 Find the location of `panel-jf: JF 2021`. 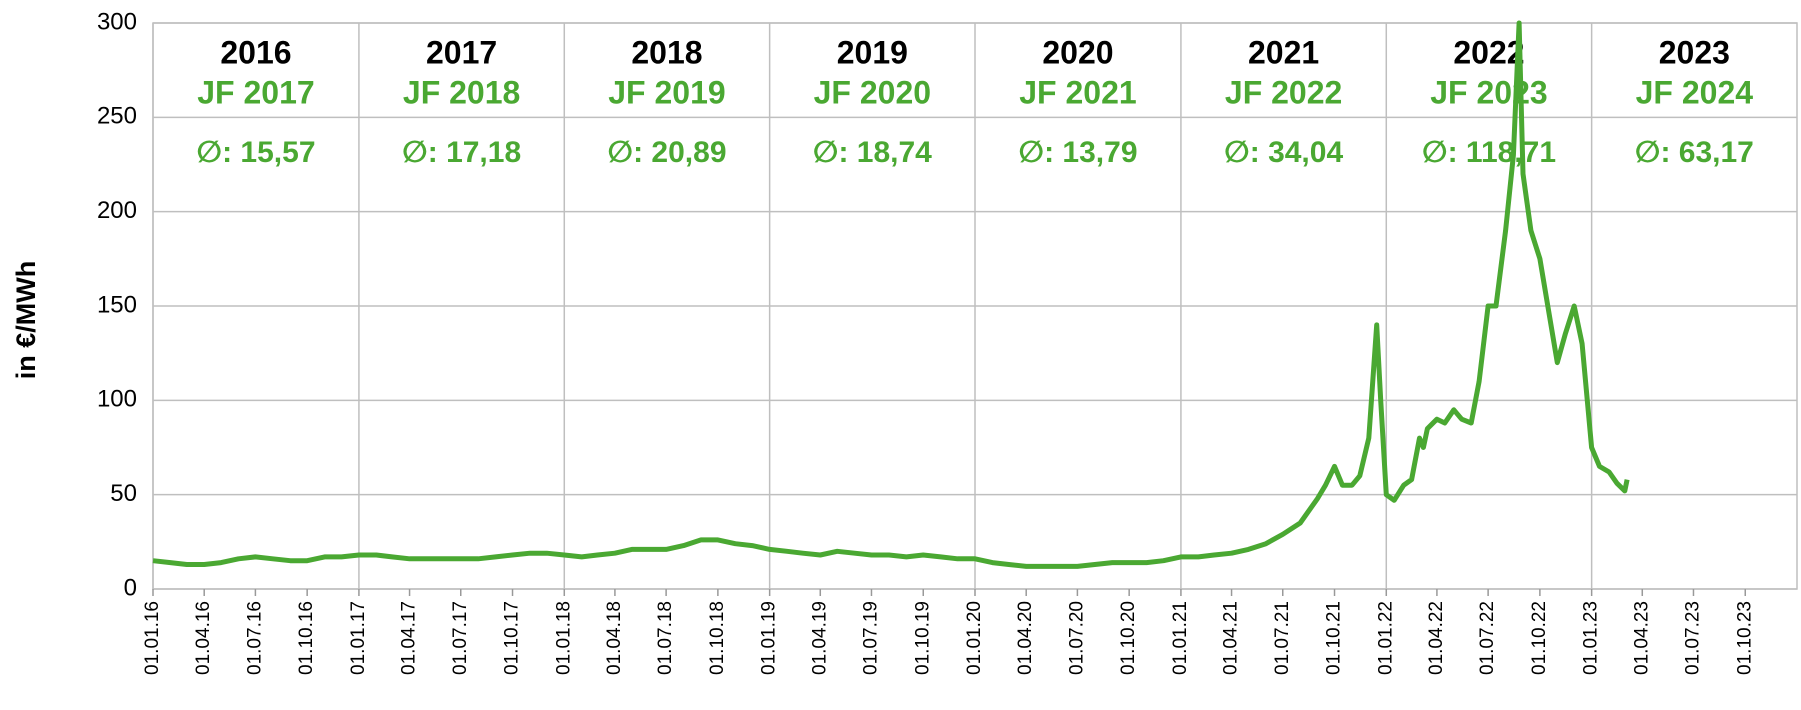

panel-jf: JF 2021 is located at coordinates (1077, 92).